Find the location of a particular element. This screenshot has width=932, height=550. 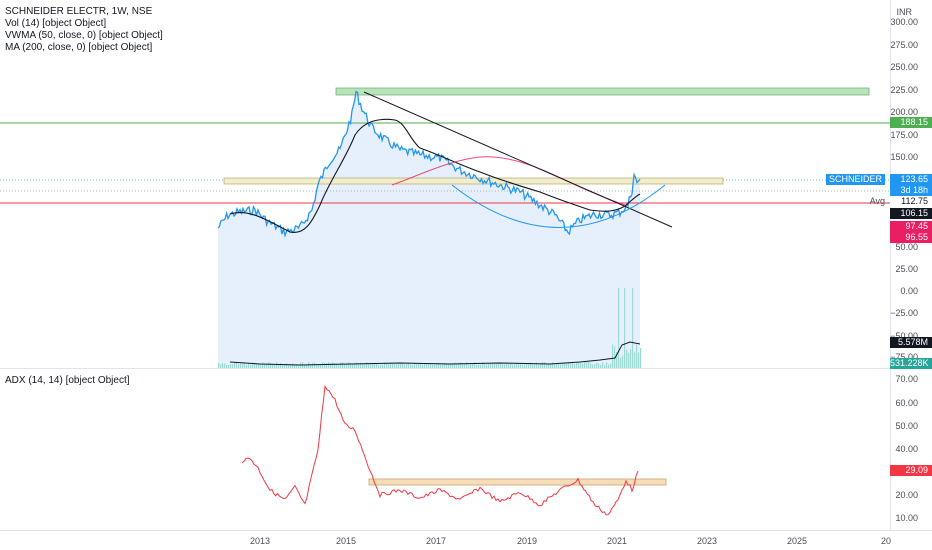

time-tick-label: 2019 is located at coordinates (527, 541).